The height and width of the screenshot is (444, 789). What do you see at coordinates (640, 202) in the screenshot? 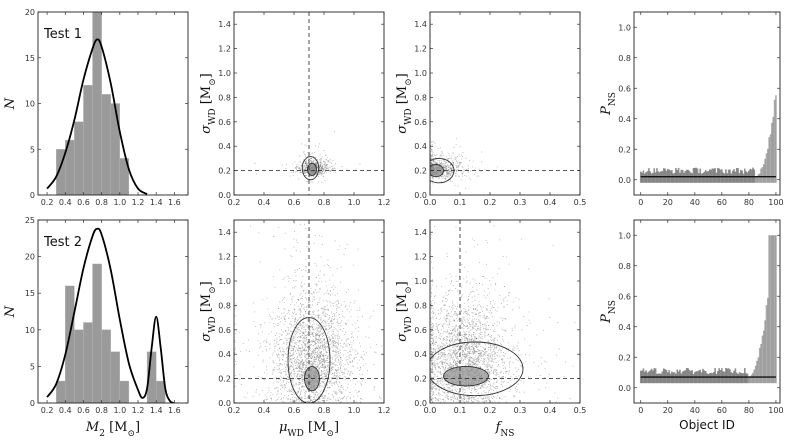
I see `x-tick-label: 0` at bounding box center [640, 202].